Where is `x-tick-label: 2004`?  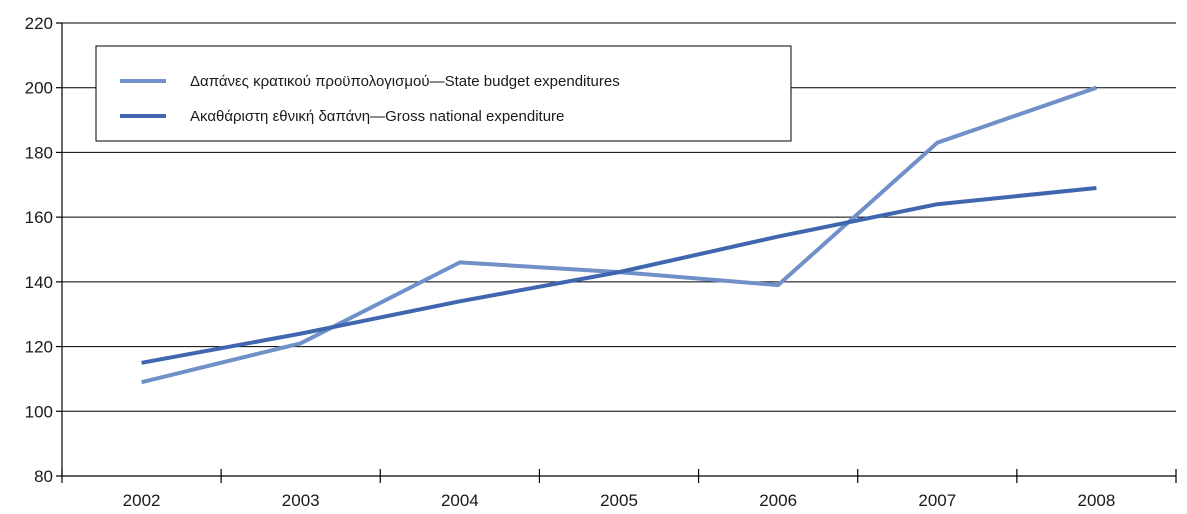
x-tick-label: 2004 is located at coordinates (460, 500).